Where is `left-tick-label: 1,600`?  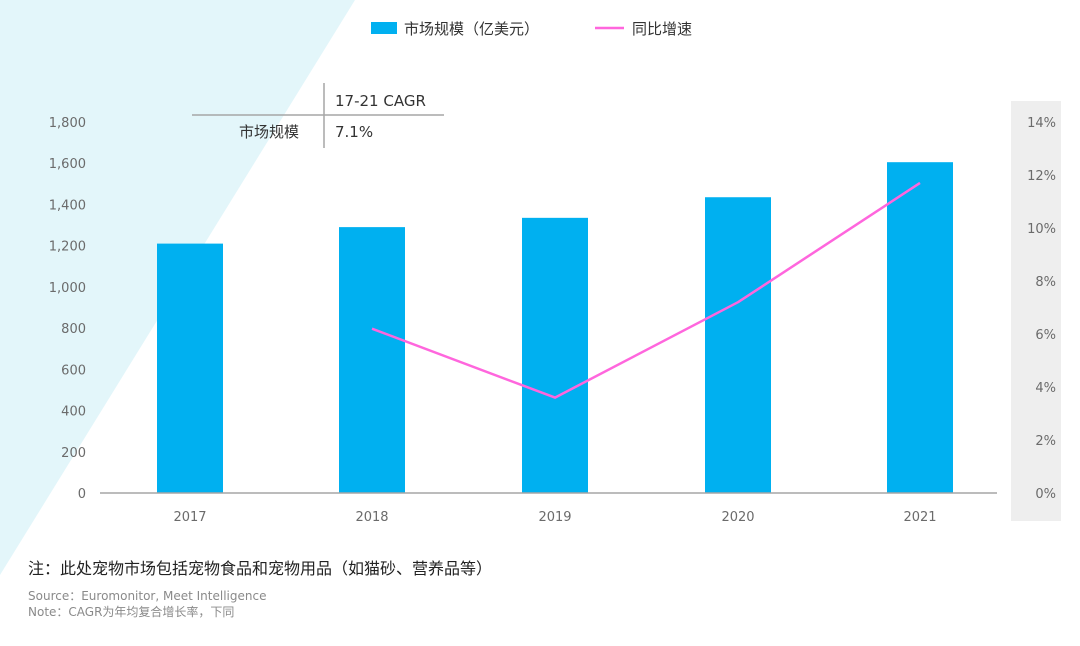 left-tick-label: 1,600 is located at coordinates (67, 164).